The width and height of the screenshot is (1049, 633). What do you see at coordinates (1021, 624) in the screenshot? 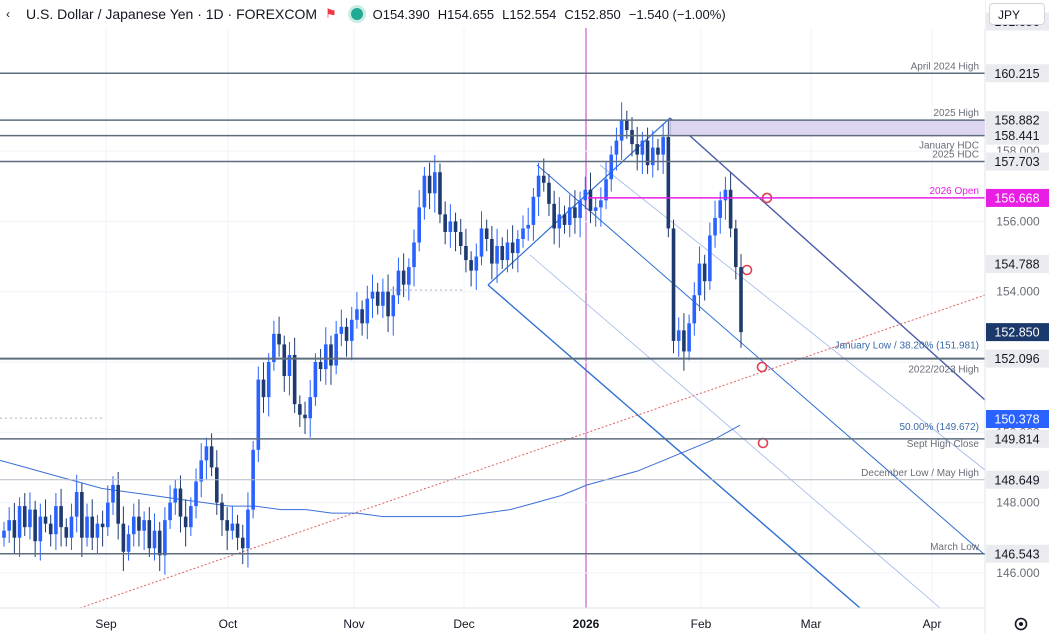
I see `settings-gear-icon` at bounding box center [1021, 624].